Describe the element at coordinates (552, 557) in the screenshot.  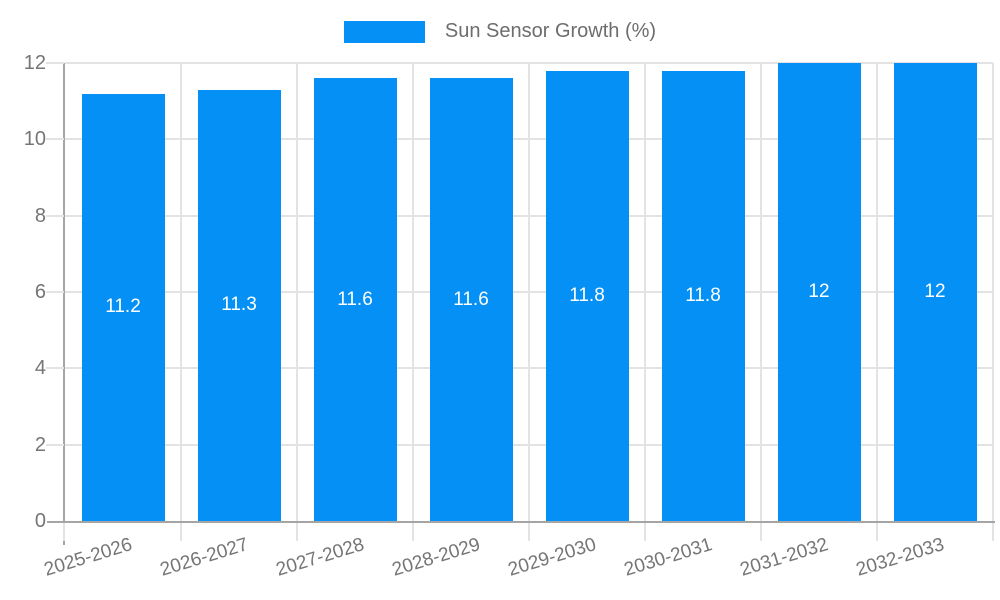
I see `x-axis-tick-label: 2029-2030` at that location.